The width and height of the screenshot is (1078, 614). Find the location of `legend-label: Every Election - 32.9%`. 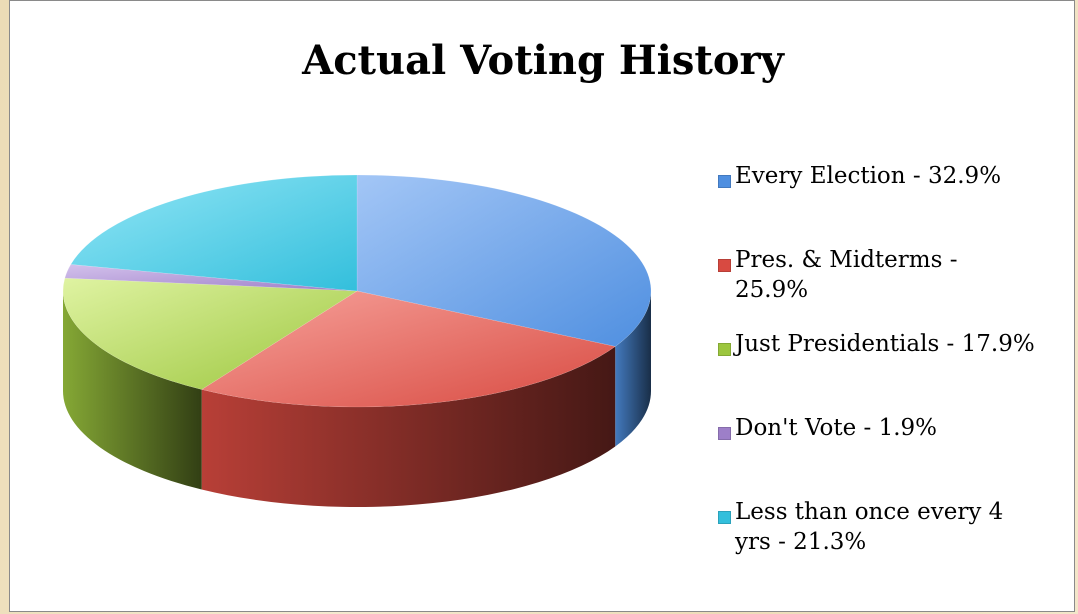

legend-label: Every Election - 32.9% is located at coordinates (868, 176).